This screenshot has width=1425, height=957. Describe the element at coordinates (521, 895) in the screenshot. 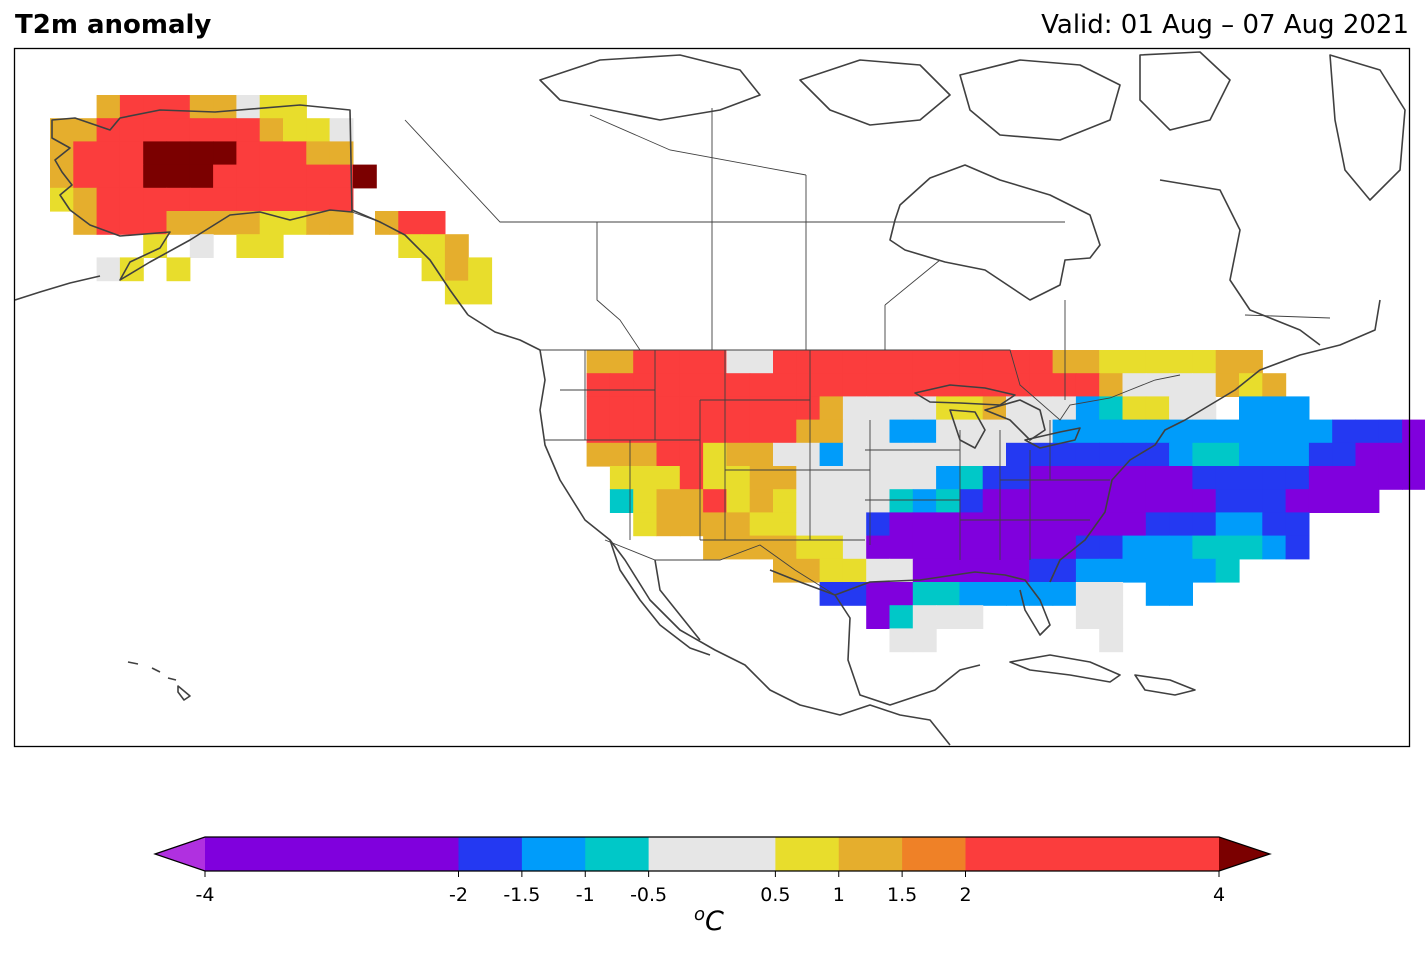

I see `colorbar-tick-label: -1.5` at that location.